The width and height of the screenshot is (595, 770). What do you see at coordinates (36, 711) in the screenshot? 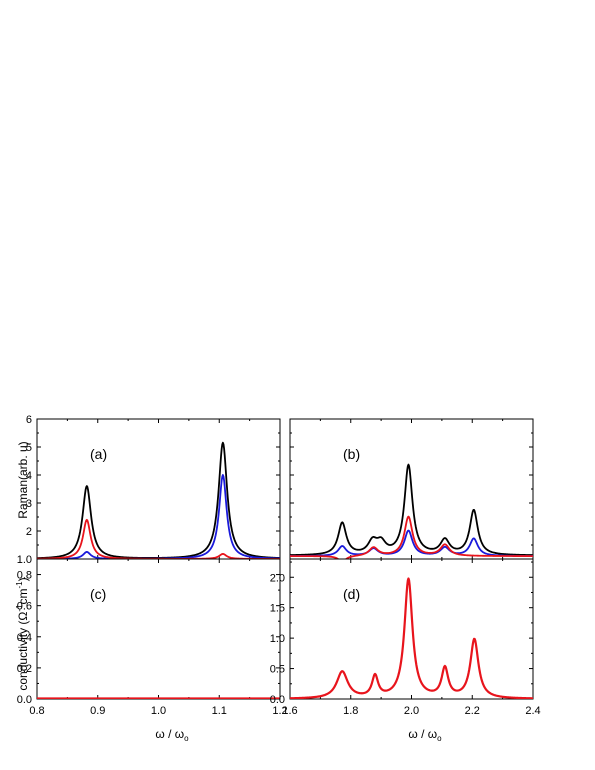
I see `x-tick-label-c: 0.8` at bounding box center [36, 711].